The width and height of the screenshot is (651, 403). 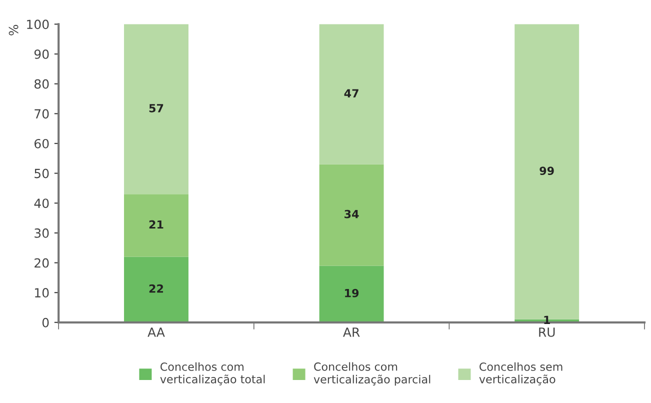 I want to click on y-tick-label: 70, so click(x=41, y=114).